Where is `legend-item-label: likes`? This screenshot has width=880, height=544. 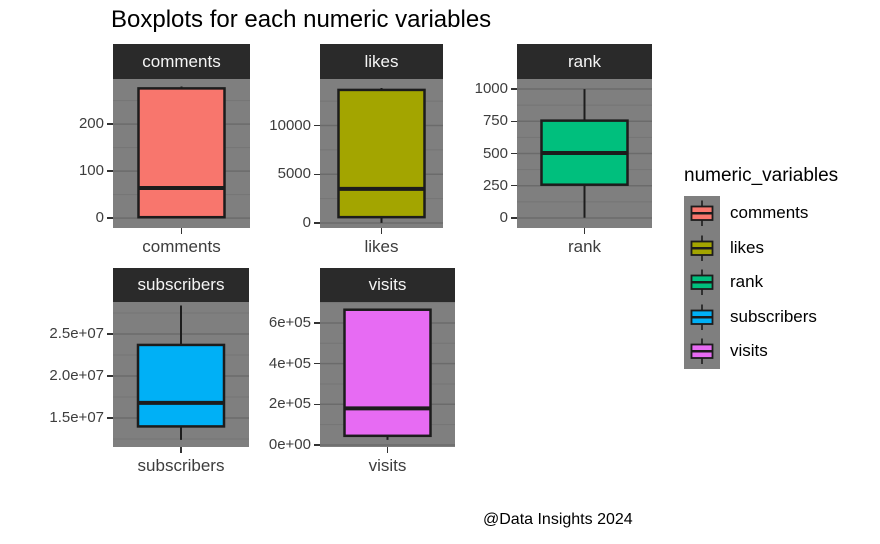 legend-item-label: likes is located at coordinates (747, 247).